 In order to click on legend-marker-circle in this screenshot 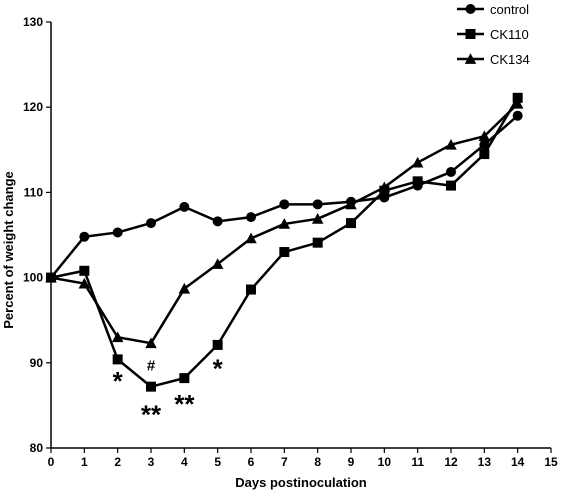, I will do `click(470, 9)`.